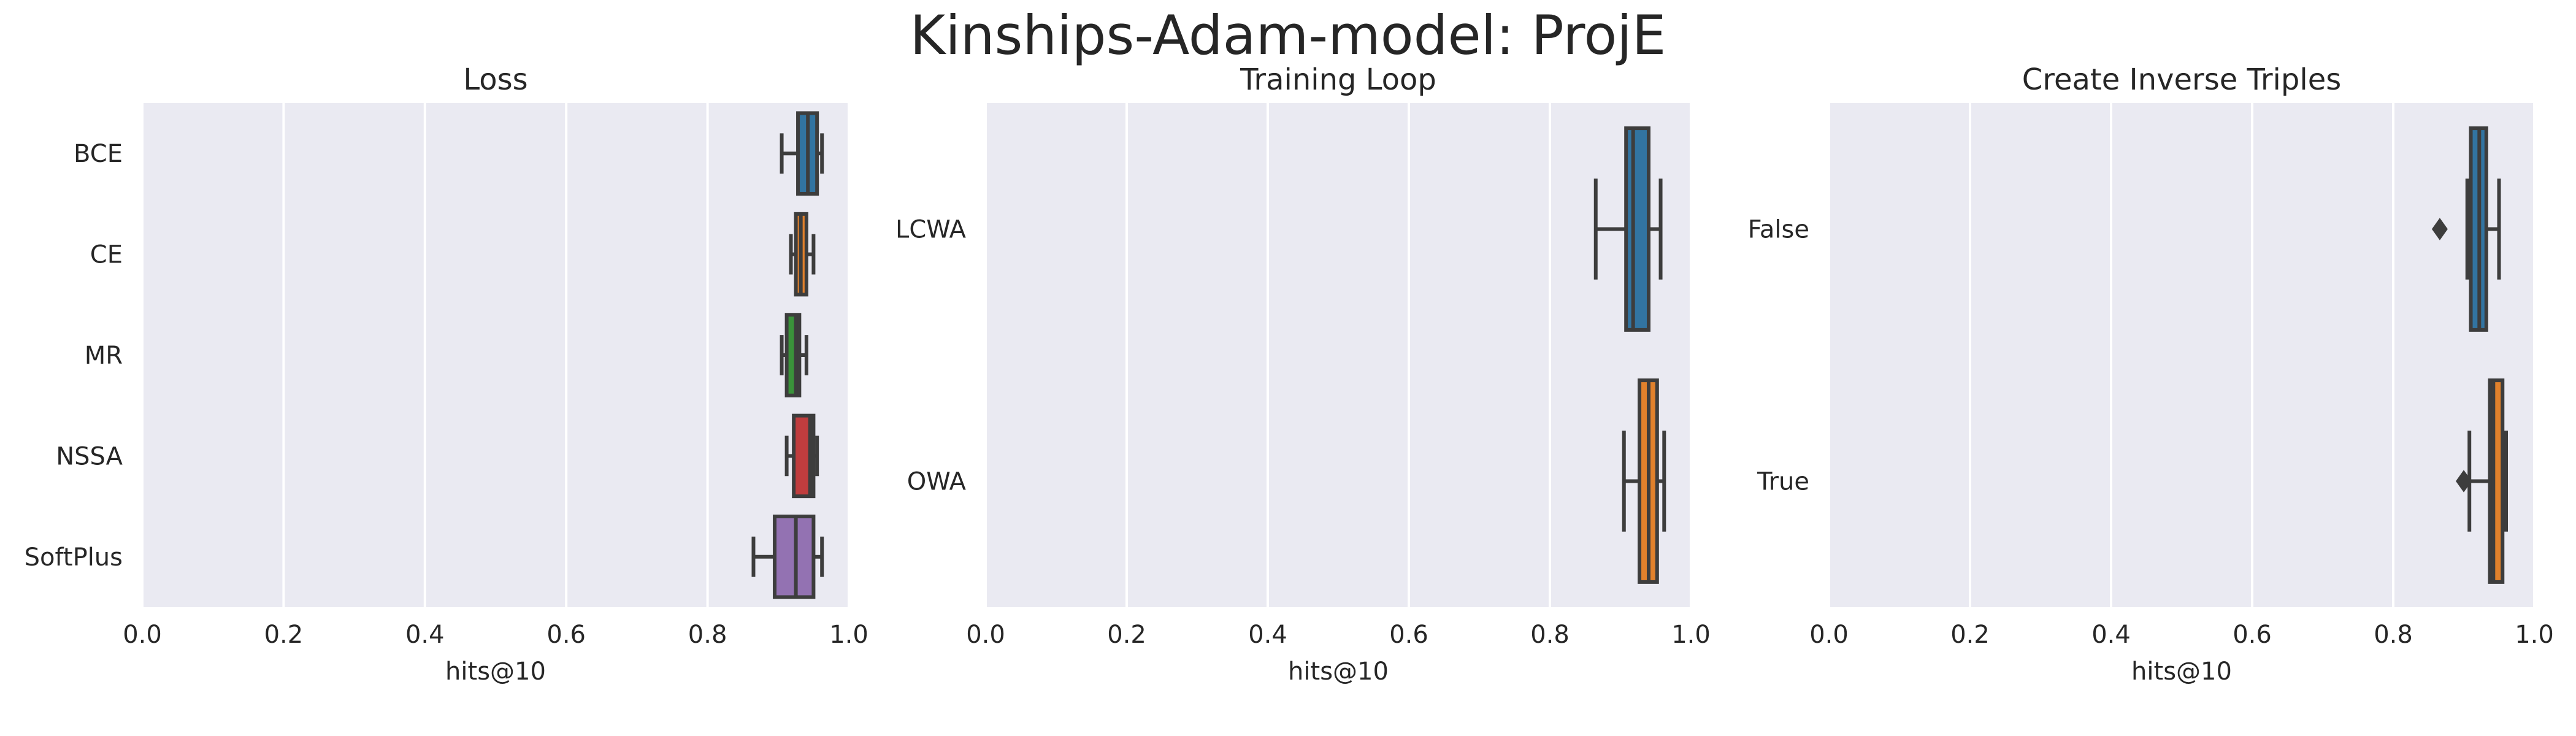 The height and width of the screenshot is (736, 2576). I want to click on box-nssa: NSSA, so click(437, 456).